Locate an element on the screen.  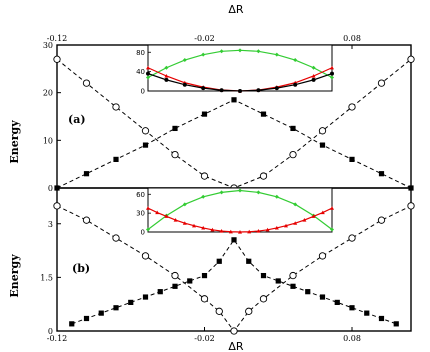
panel-a-y-axis-label: Energy is located at coordinates (14, 142).